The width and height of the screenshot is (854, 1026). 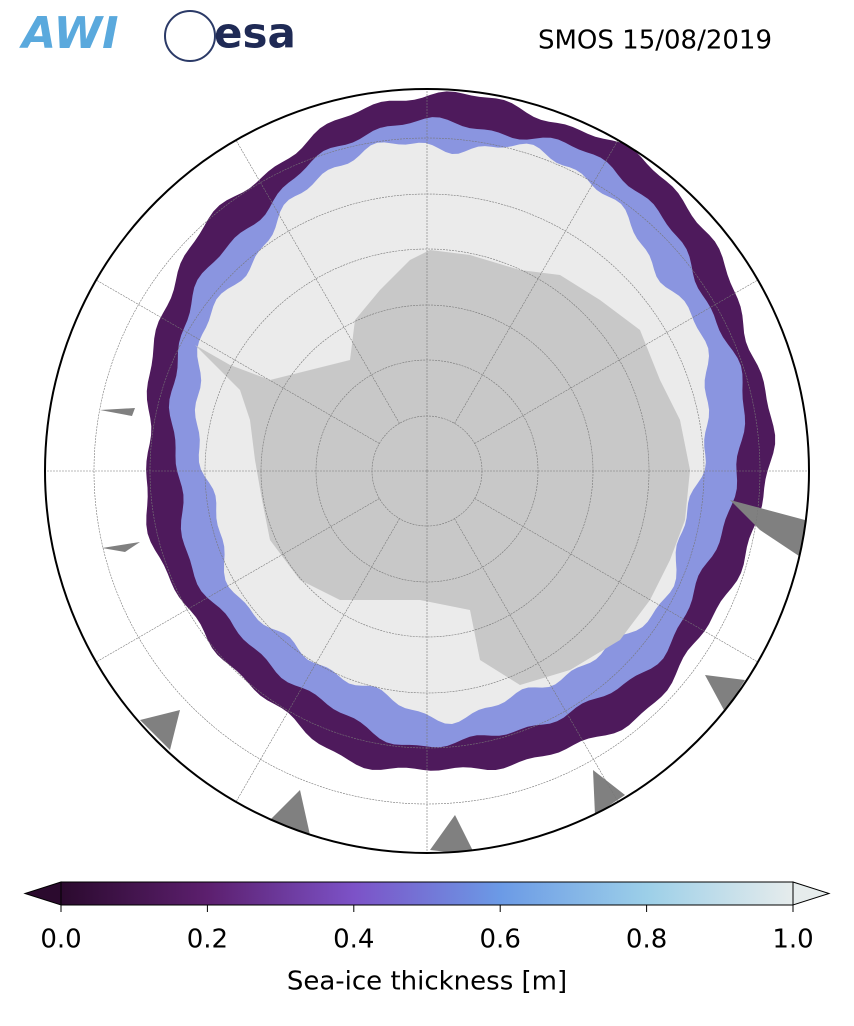 What do you see at coordinates (655, 41) in the screenshot?
I see `map-title: SMOS 15/08/2019` at bounding box center [655, 41].